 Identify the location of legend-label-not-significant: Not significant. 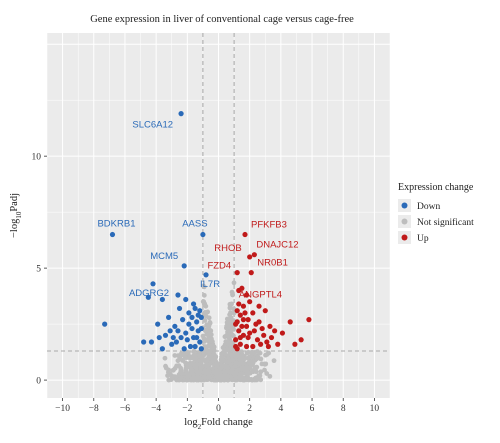
(445, 222).